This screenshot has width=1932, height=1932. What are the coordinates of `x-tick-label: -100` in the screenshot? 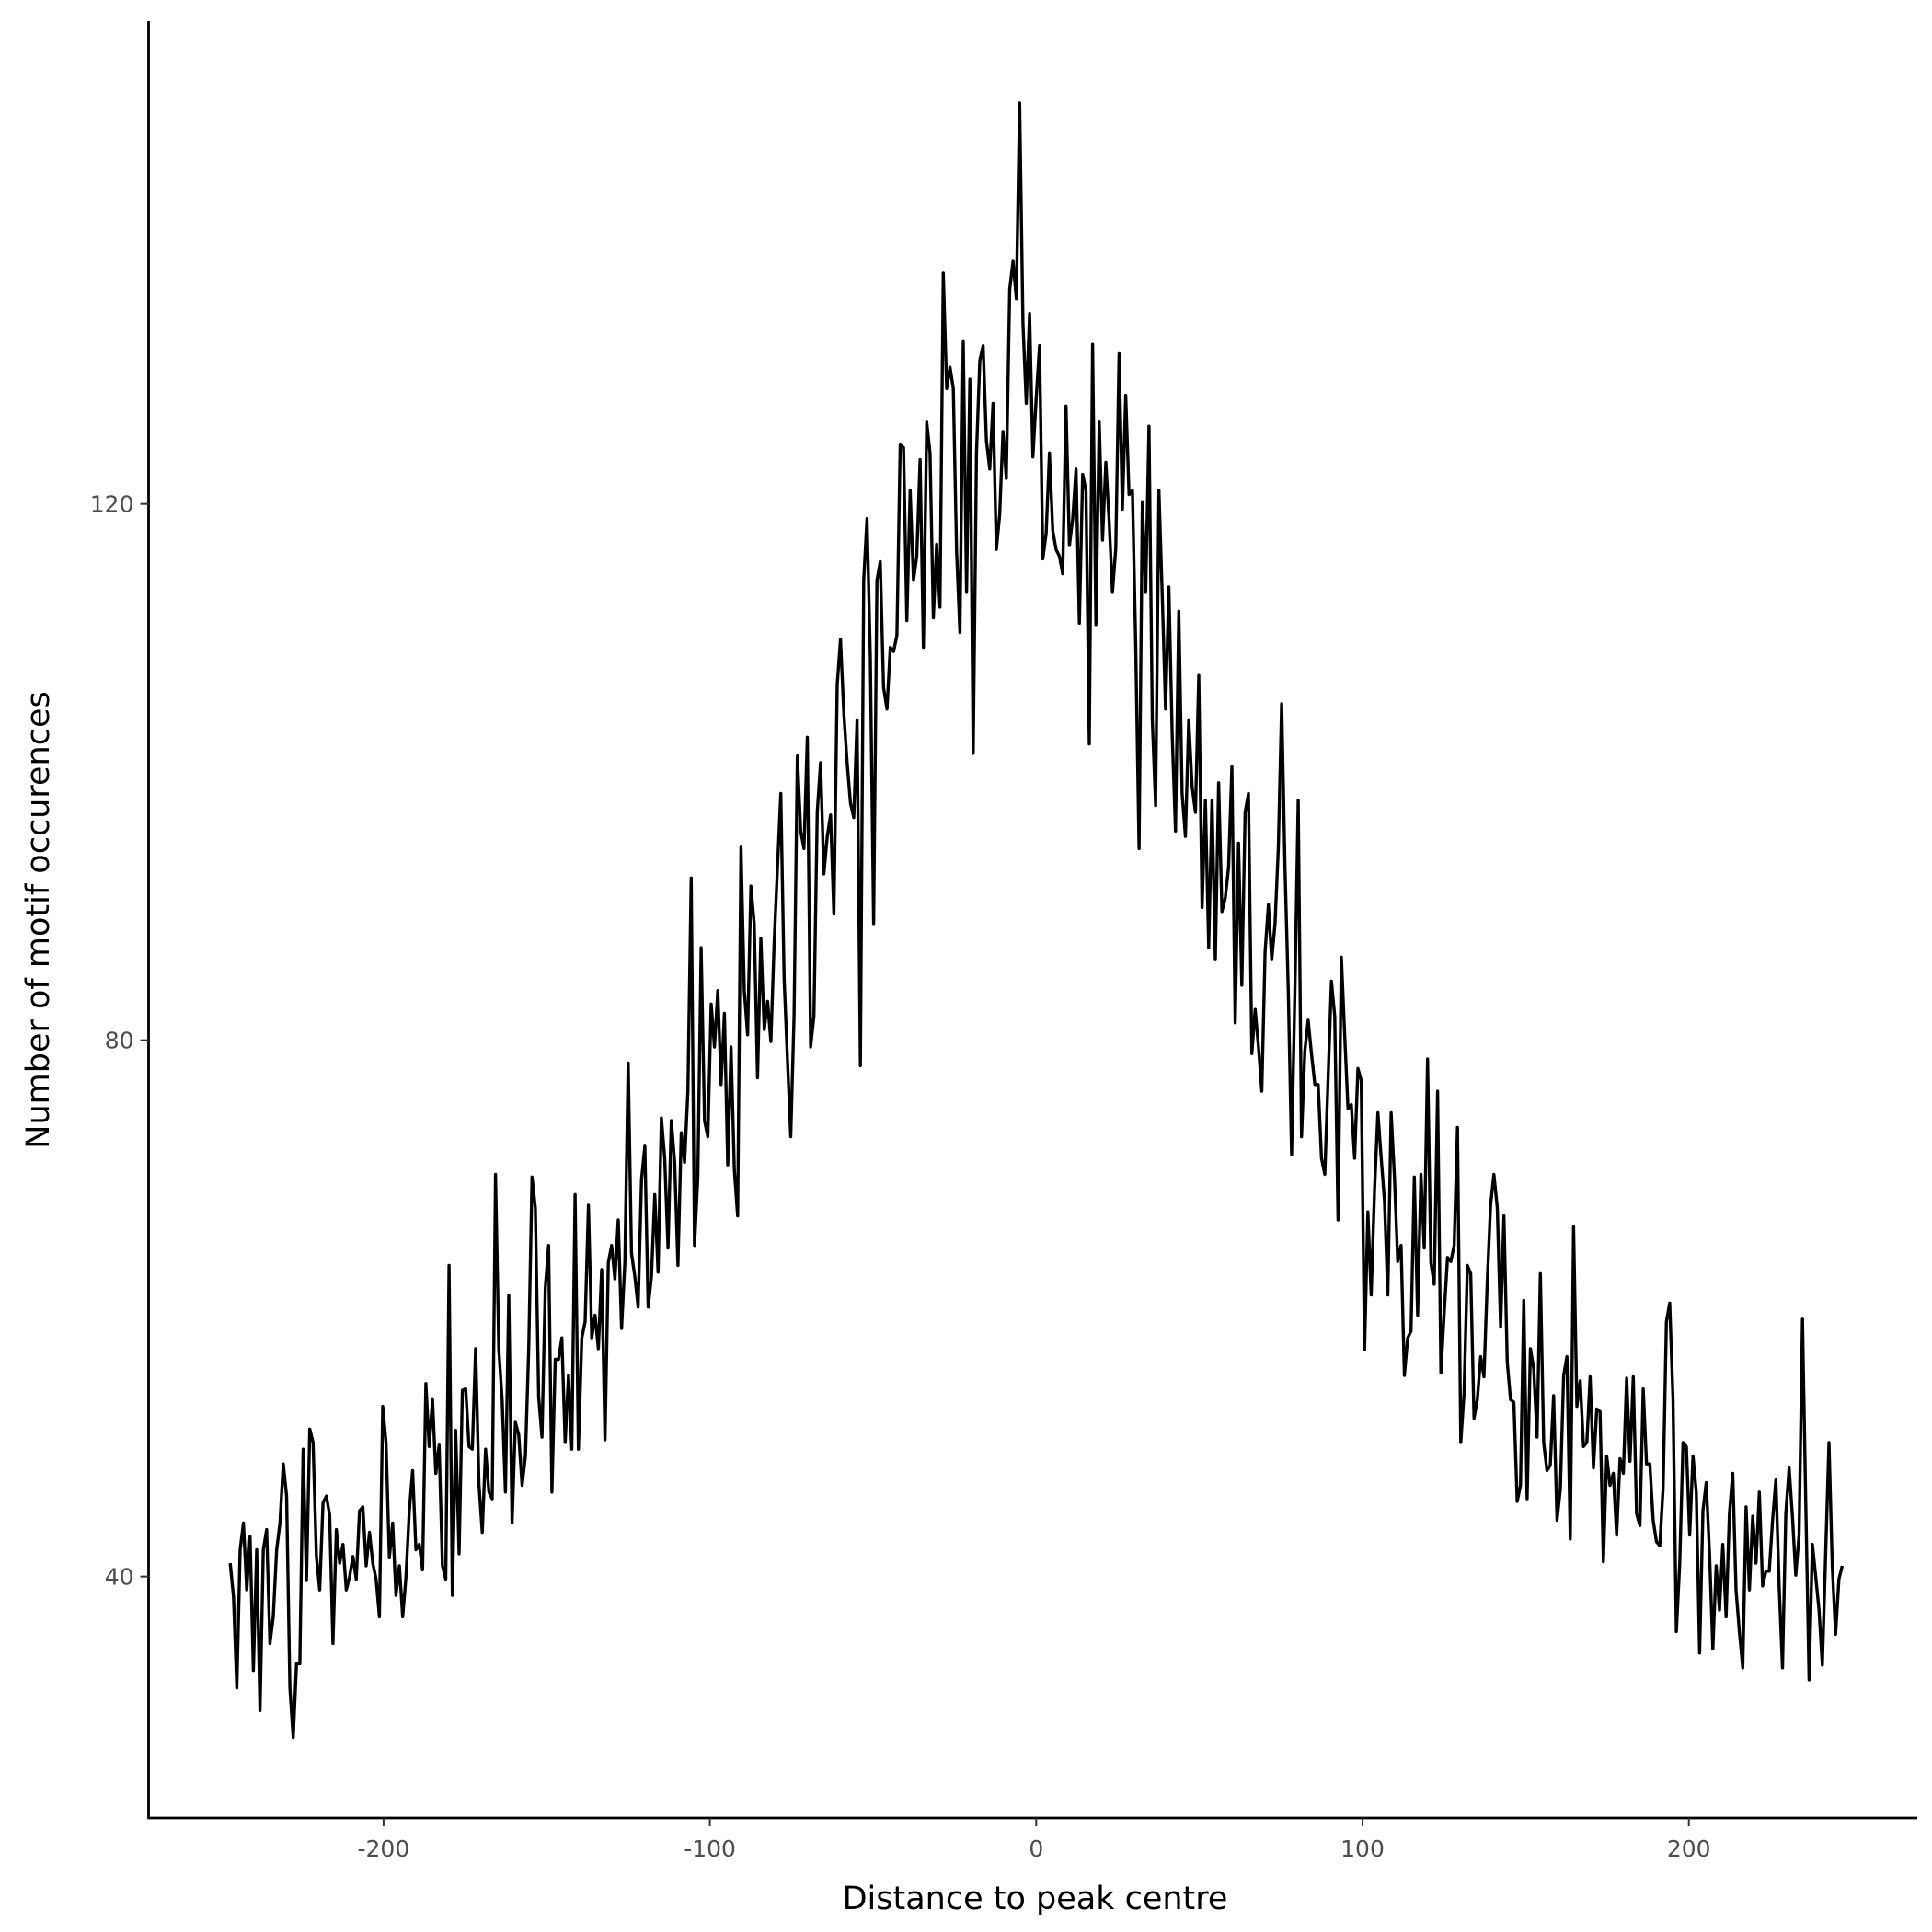 It's located at (710, 1848).